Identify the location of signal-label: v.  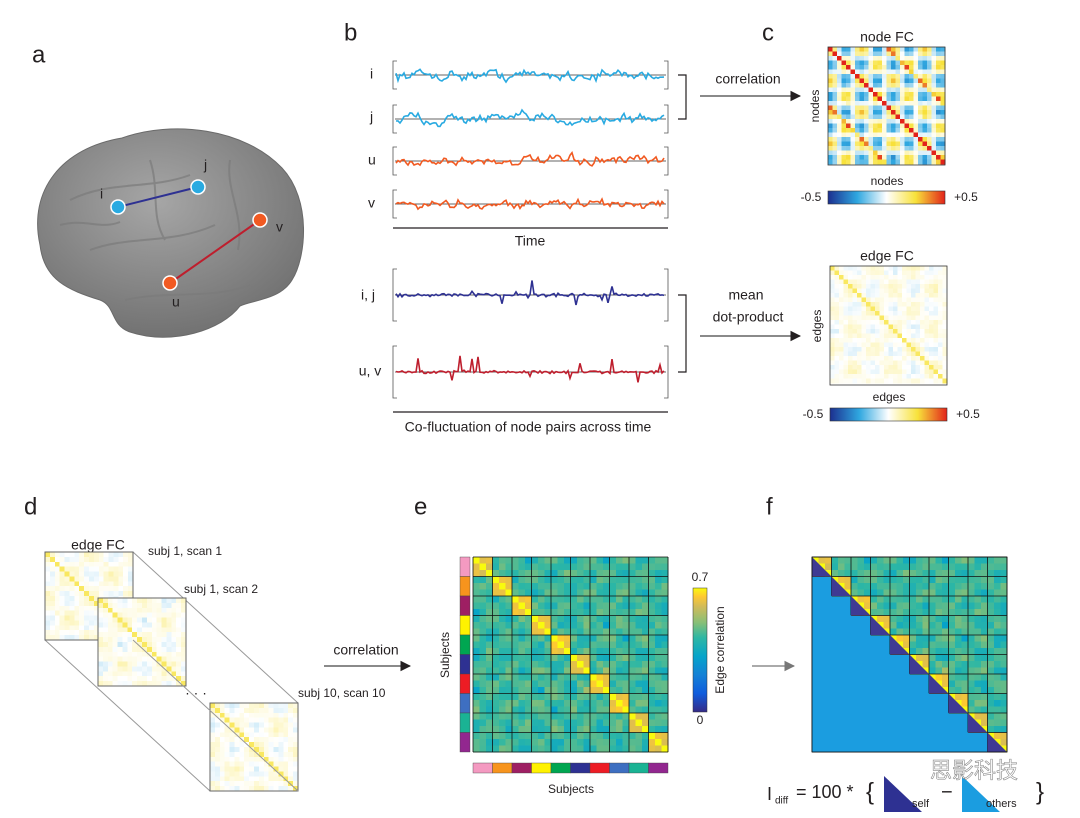
(371, 203).